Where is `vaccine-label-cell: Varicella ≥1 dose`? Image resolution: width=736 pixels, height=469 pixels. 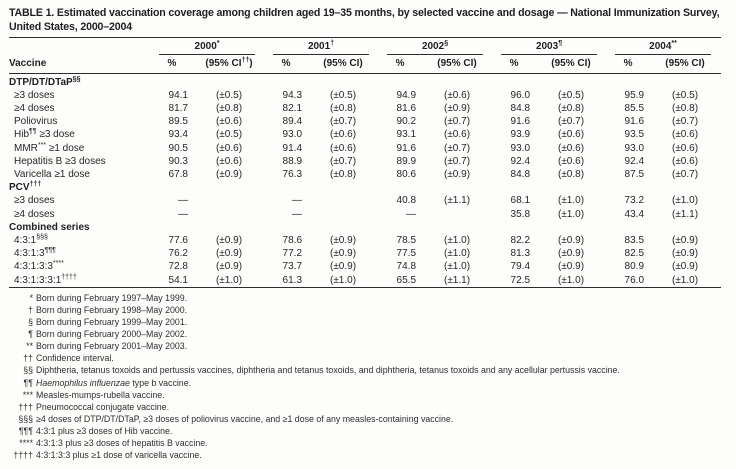 vaccine-label-cell: Varicella ≥1 dose is located at coordinates (80, 174).